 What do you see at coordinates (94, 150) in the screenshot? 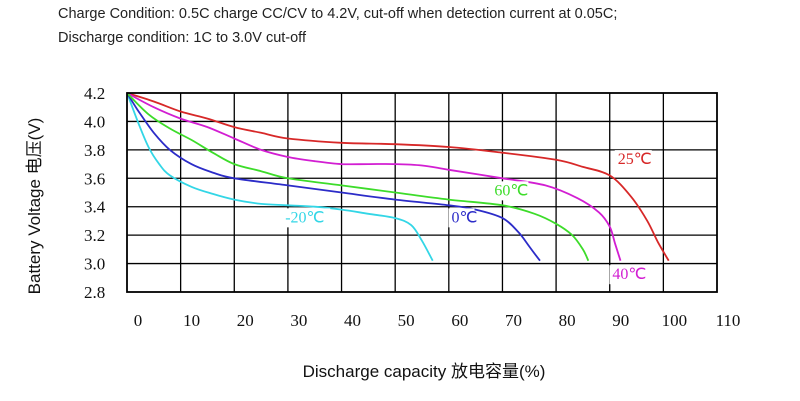
I see `y-tick-label: 3.8` at bounding box center [94, 150].